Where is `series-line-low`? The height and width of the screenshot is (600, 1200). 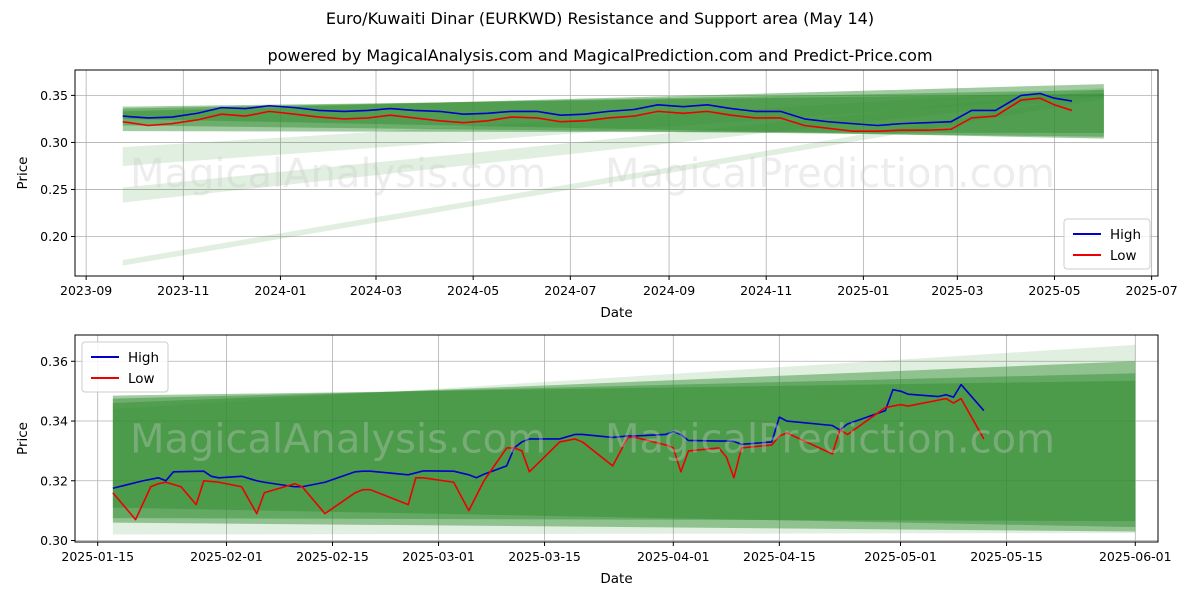
series-line-low is located at coordinates (597, 114).